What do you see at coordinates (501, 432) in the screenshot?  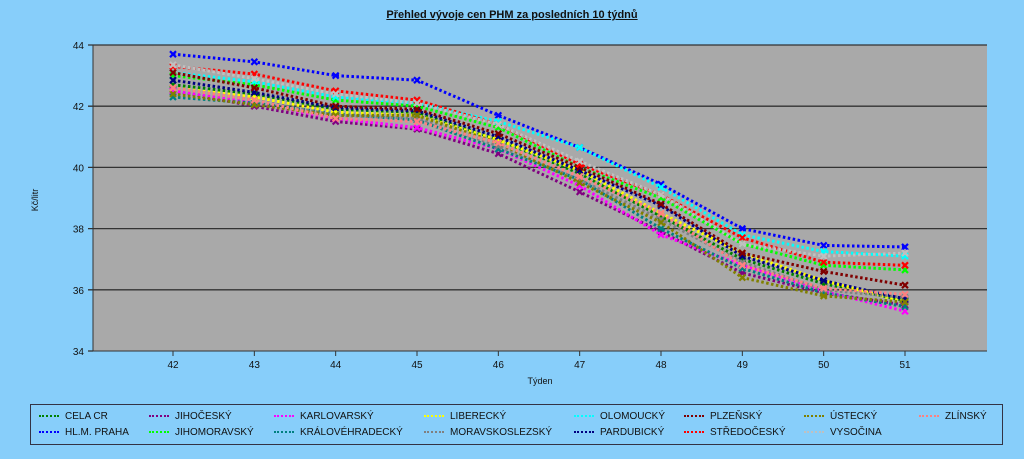 I see `legend-label: MORAVSKOSLEZSKÝ` at bounding box center [501, 432].